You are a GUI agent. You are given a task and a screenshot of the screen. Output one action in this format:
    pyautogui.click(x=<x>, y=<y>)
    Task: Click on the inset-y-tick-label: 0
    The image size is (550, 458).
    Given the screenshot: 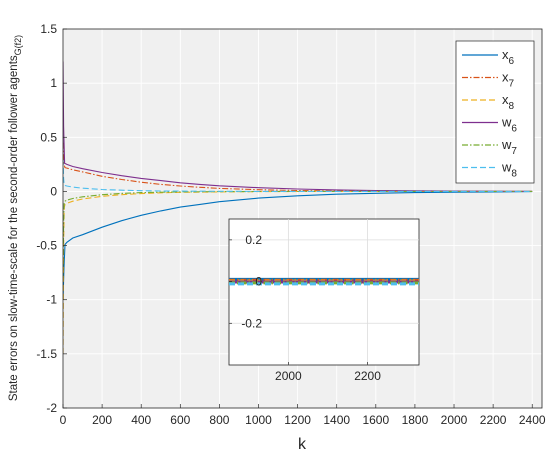 What is the action you would take?
    pyautogui.click(x=258, y=282)
    